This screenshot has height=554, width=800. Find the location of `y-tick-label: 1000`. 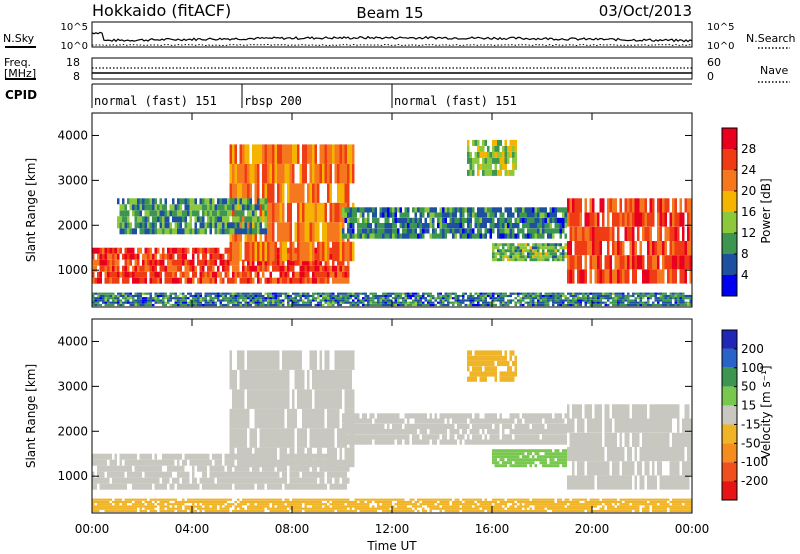

y-tick-label: 1000 is located at coordinates (72, 270).